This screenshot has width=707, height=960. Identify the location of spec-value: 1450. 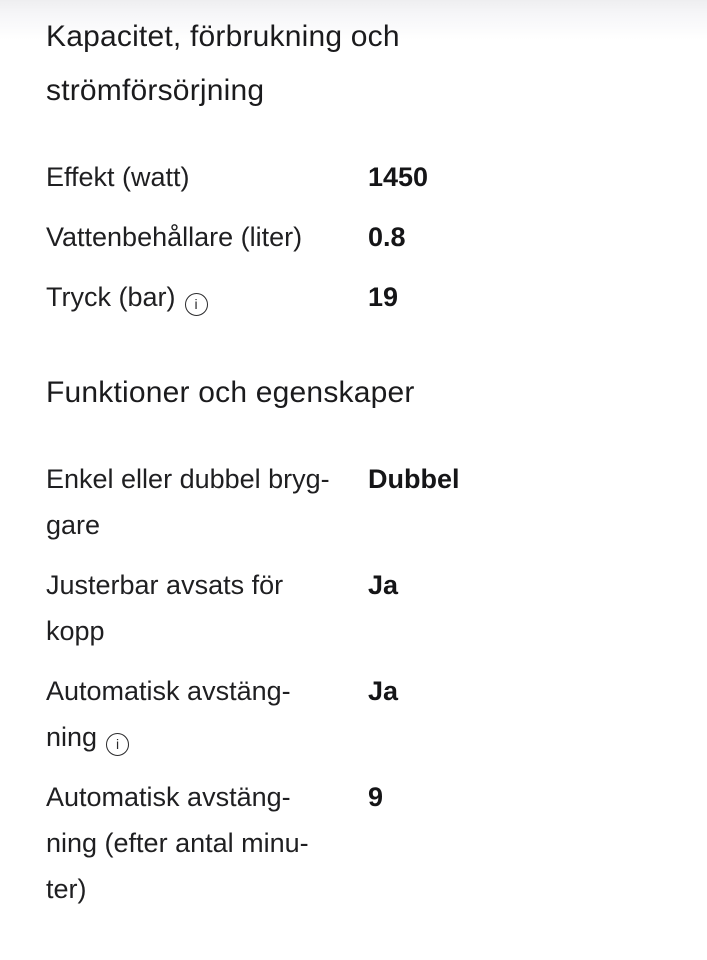
(398, 177).